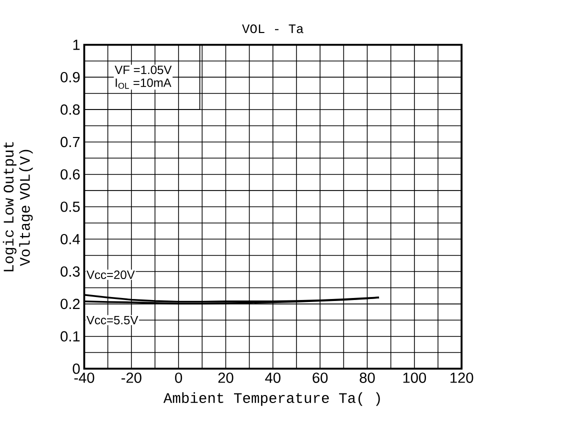  I want to click on x-tick-label: 0, so click(178, 377).